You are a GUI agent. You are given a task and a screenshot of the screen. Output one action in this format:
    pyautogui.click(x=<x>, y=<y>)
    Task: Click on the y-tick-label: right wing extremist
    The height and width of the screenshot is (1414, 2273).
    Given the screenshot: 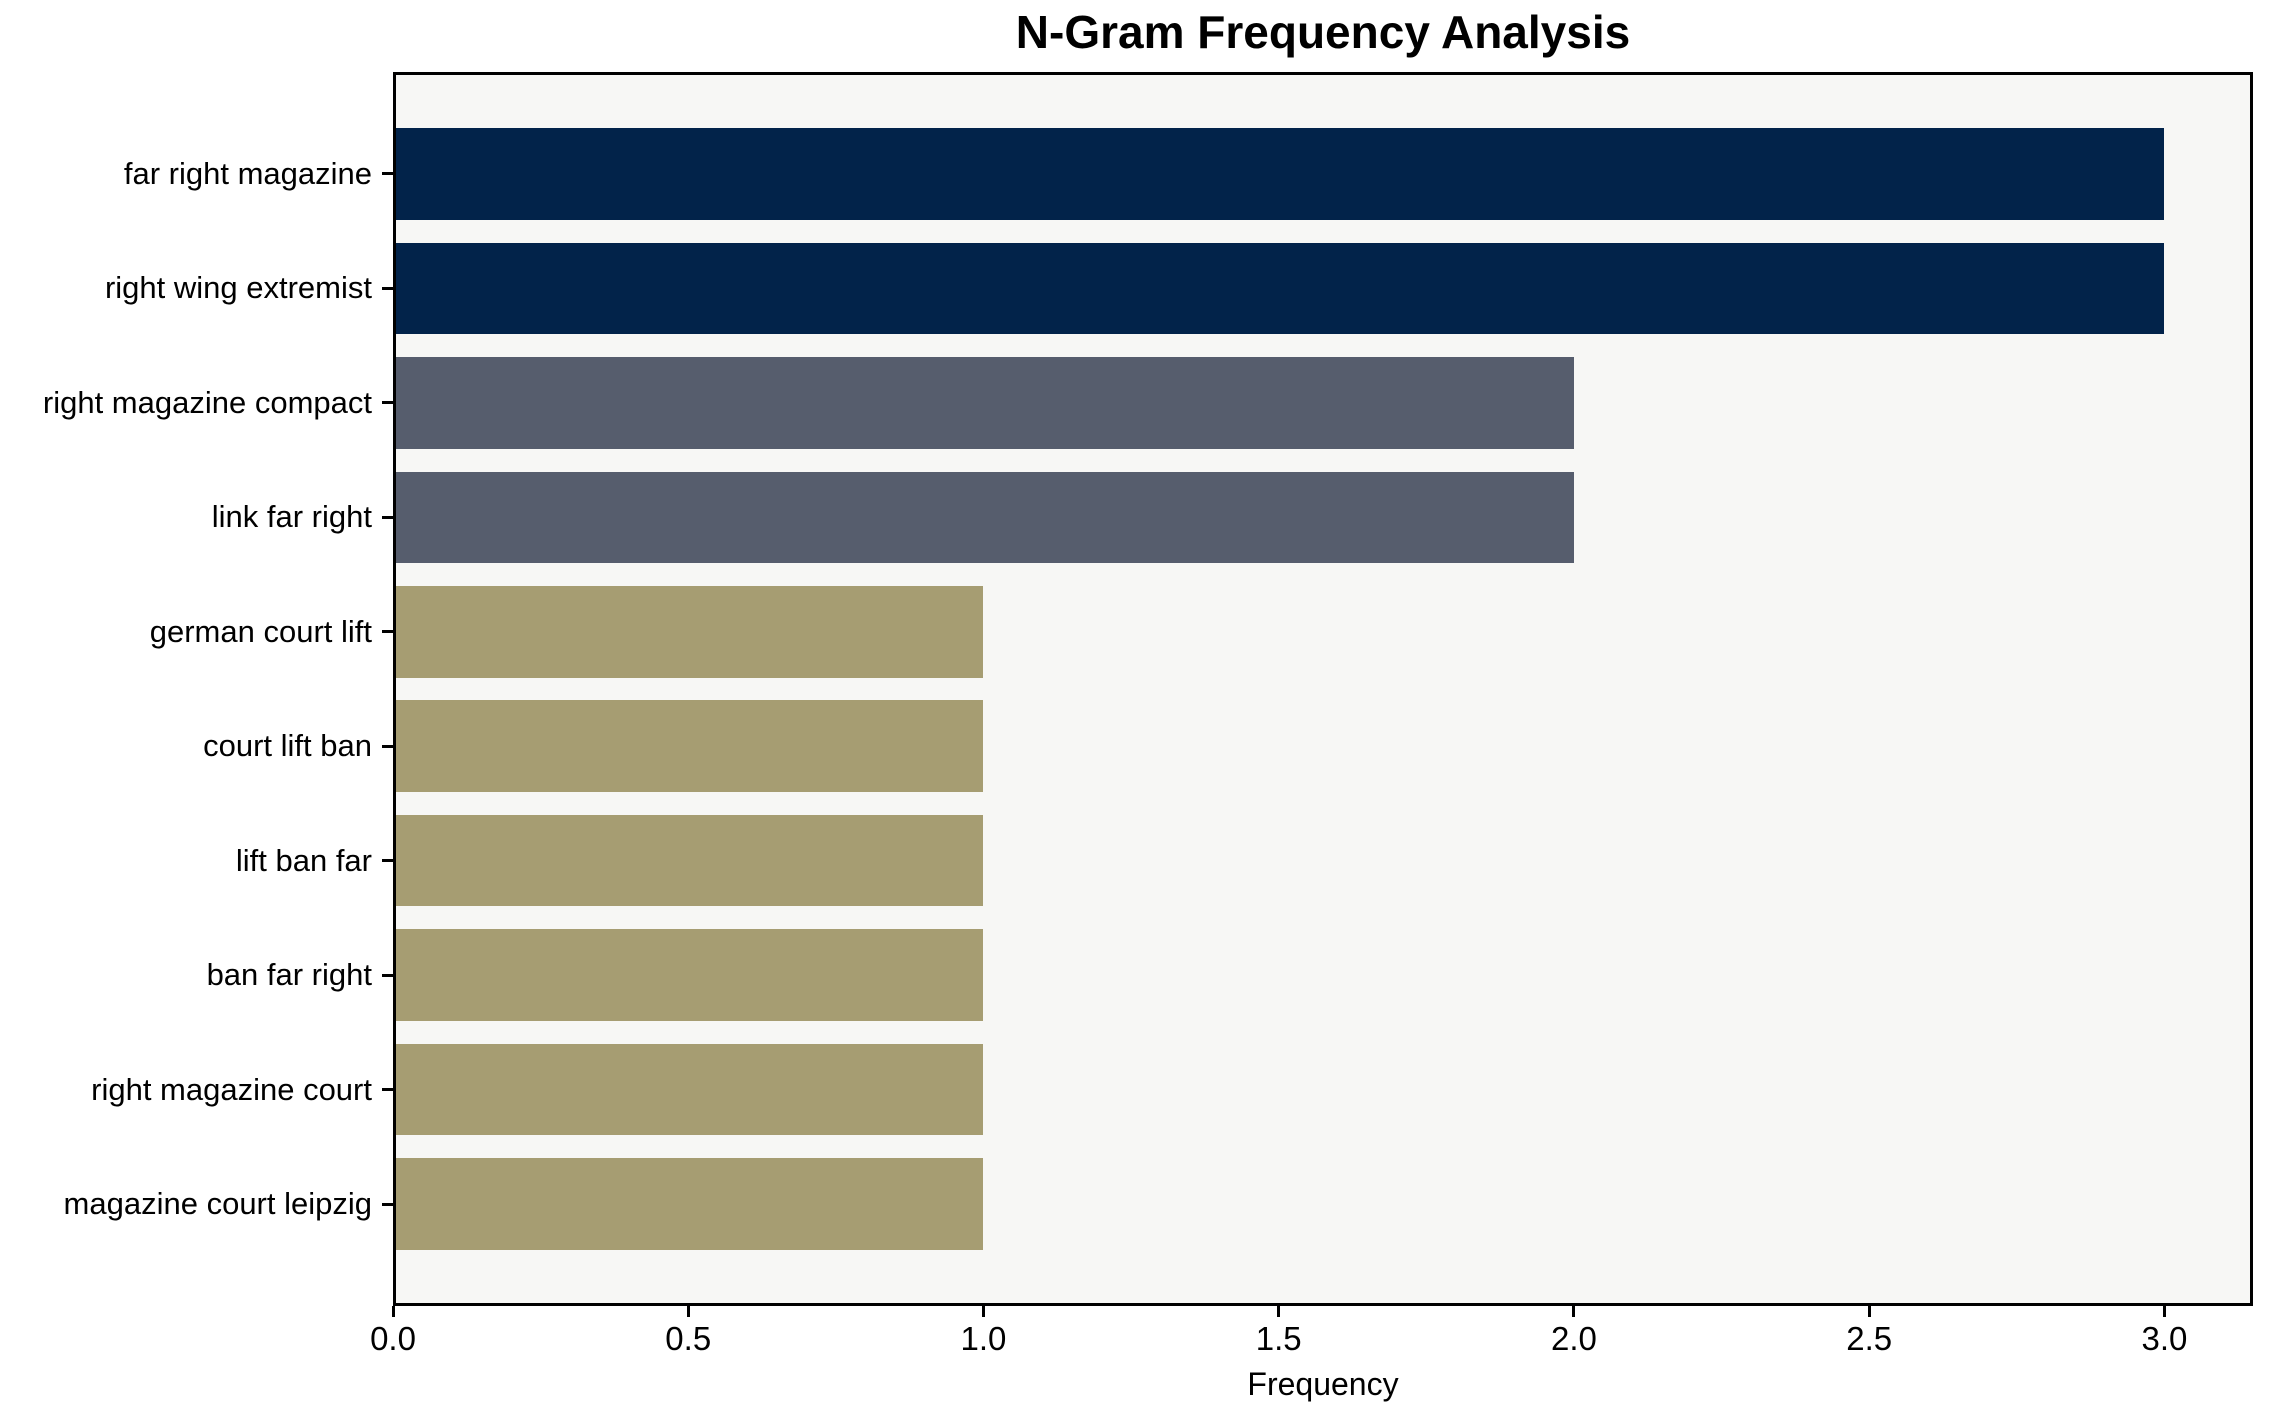 What is the action you would take?
    pyautogui.click(x=238, y=288)
    